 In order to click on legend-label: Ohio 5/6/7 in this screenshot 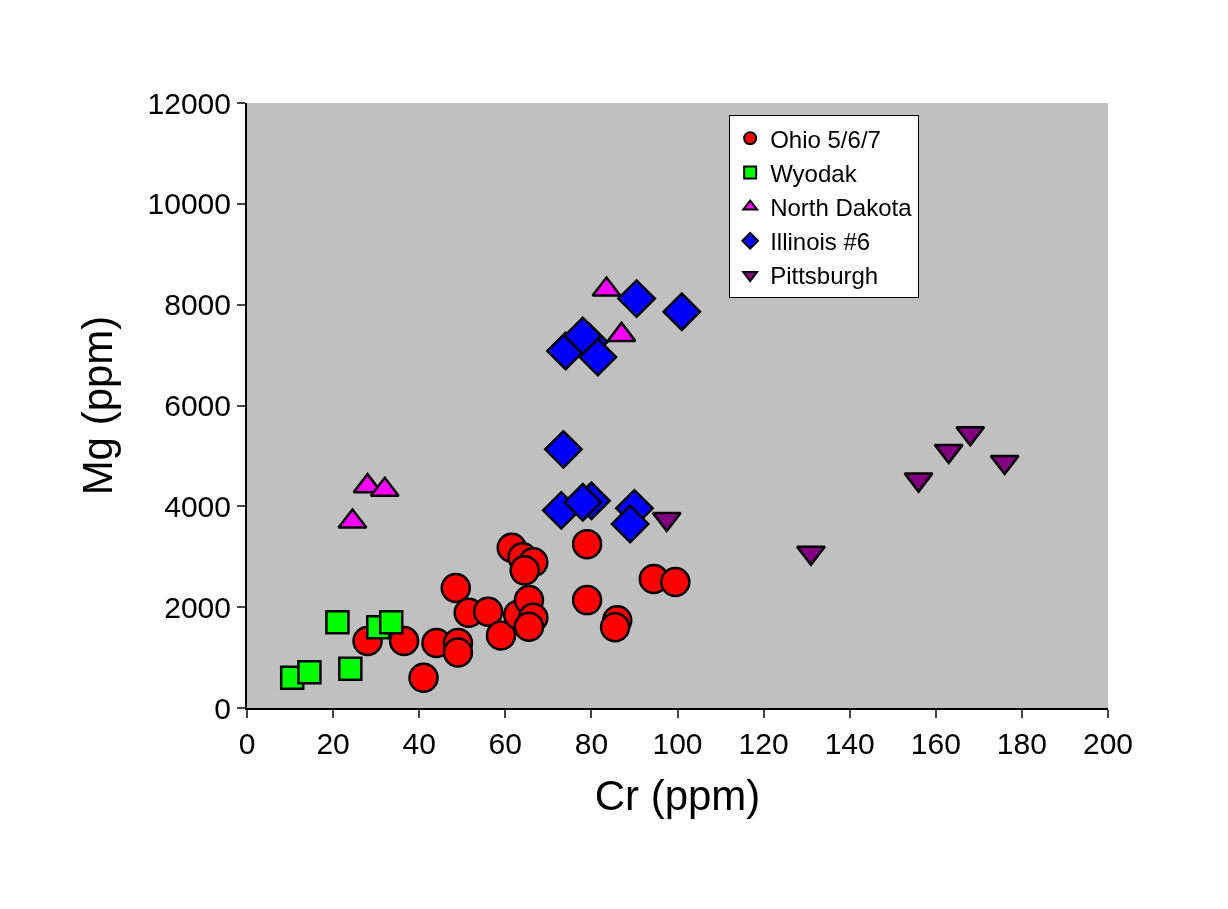, I will do `click(825, 139)`.